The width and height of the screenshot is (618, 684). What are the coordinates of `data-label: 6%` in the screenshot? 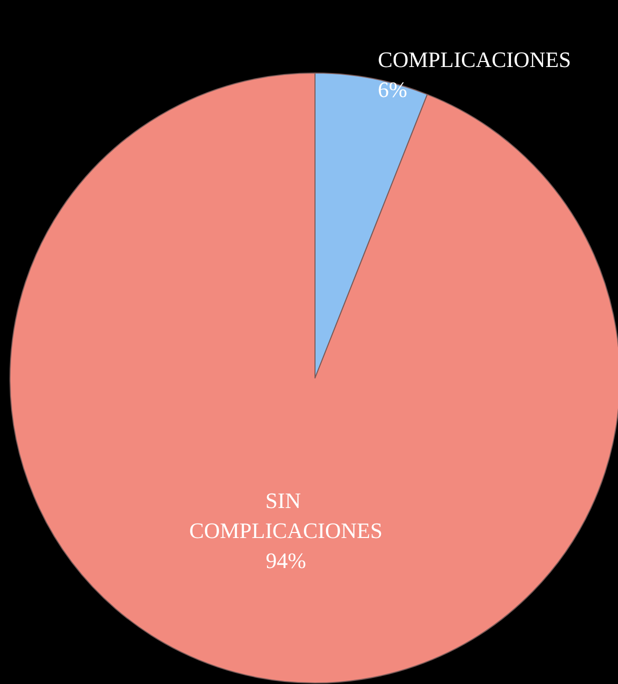 It's located at (393, 89).